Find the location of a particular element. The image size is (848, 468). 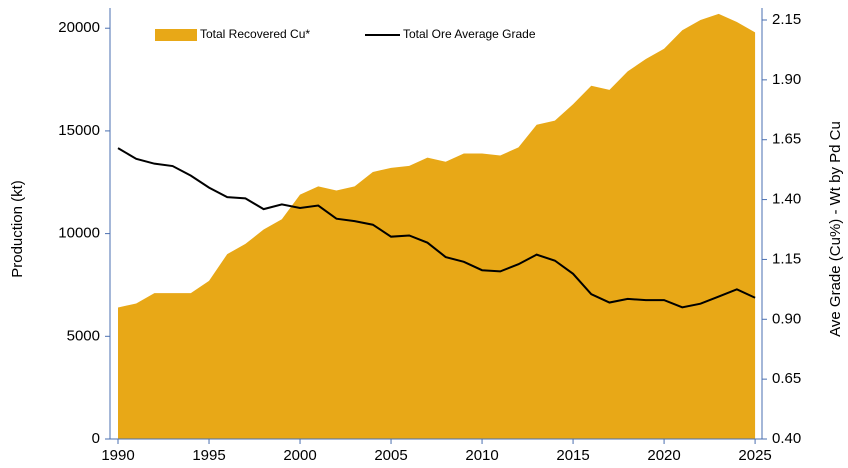

x-tick-label: 2000 is located at coordinates (299, 455).